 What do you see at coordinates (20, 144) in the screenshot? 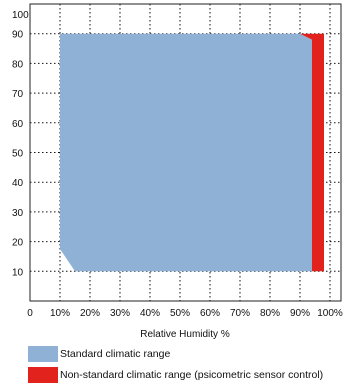
I see `y-axis-ticks: 10 20 30 40 50 60 70 80 90 100` at bounding box center [20, 144].